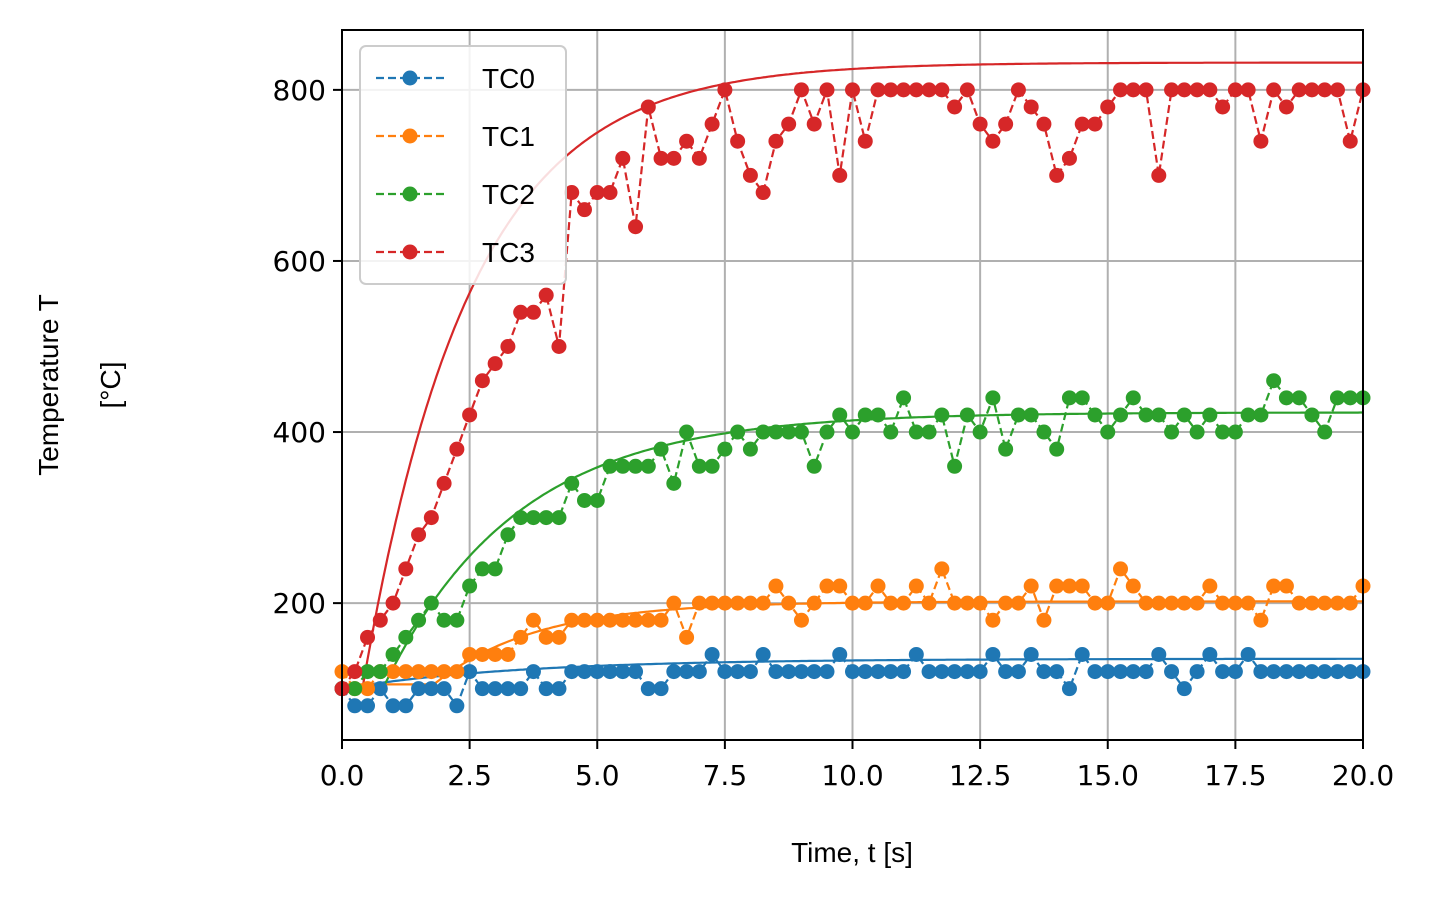  Describe the element at coordinates (410, 252) in the screenshot. I see `legend-marker` at that location.